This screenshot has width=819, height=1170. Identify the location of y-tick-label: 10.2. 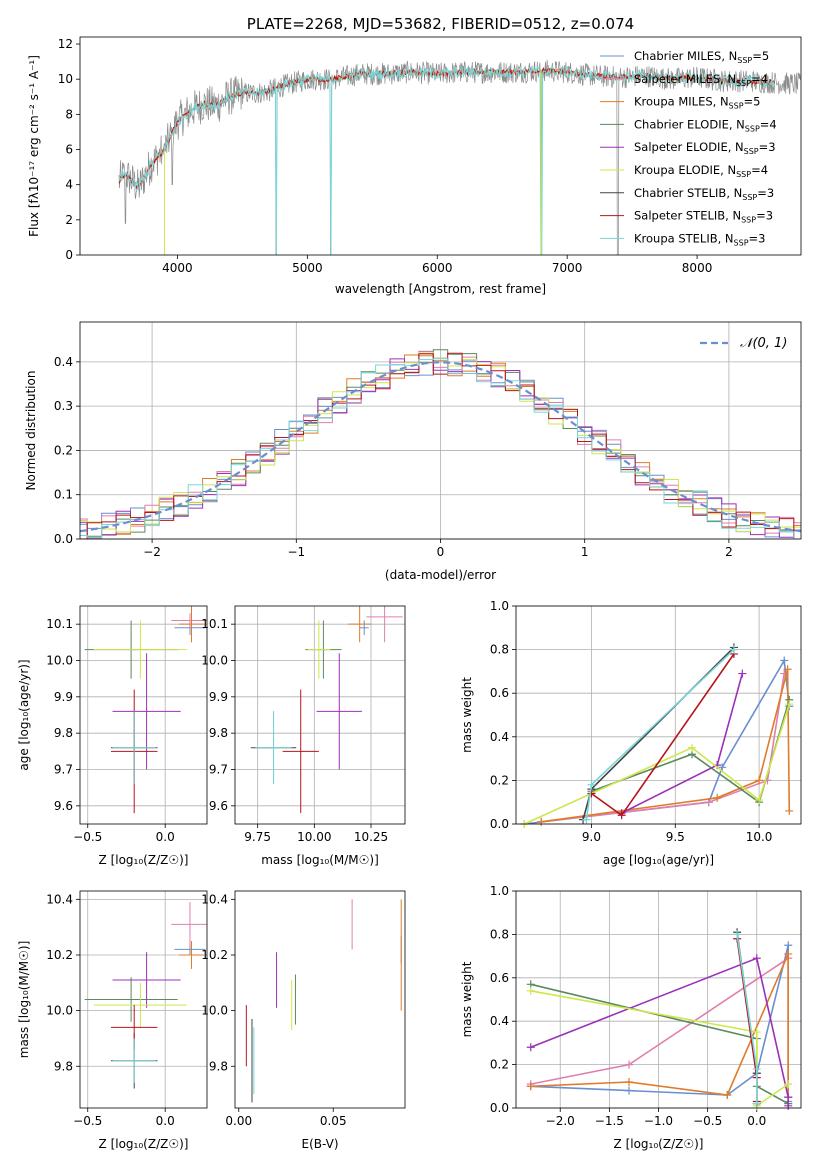
(59, 955).